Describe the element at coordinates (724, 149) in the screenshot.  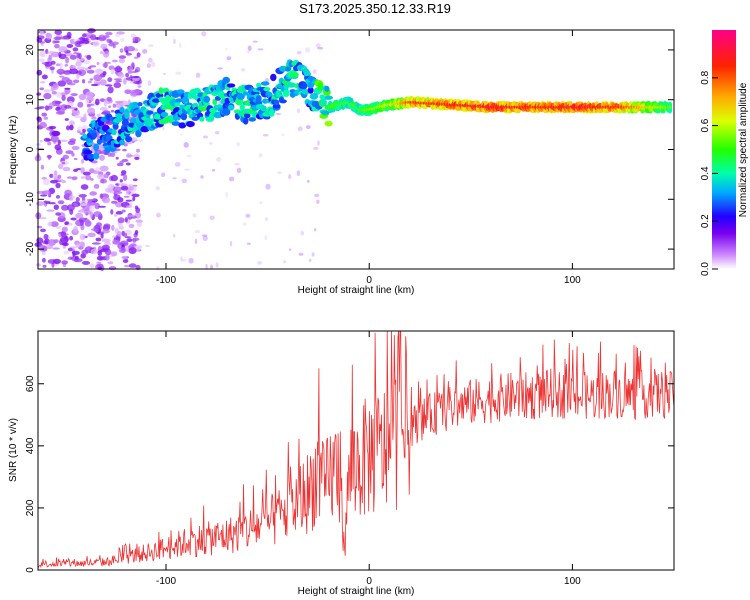
I see `colorbar` at that location.